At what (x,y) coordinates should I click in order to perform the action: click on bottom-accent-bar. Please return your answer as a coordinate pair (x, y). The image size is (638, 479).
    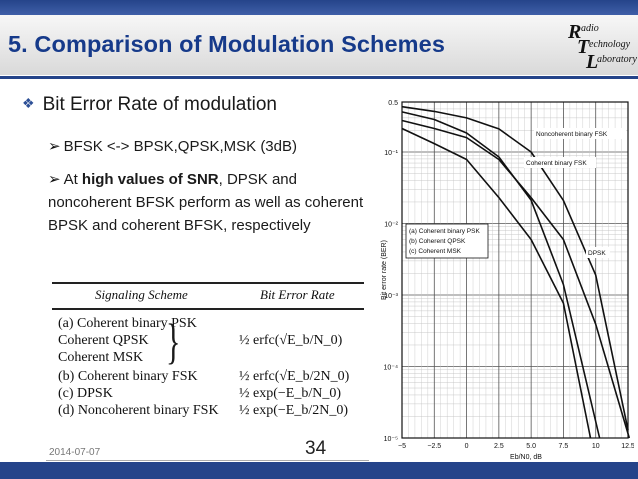
    Looking at the image, I should click on (319, 470).